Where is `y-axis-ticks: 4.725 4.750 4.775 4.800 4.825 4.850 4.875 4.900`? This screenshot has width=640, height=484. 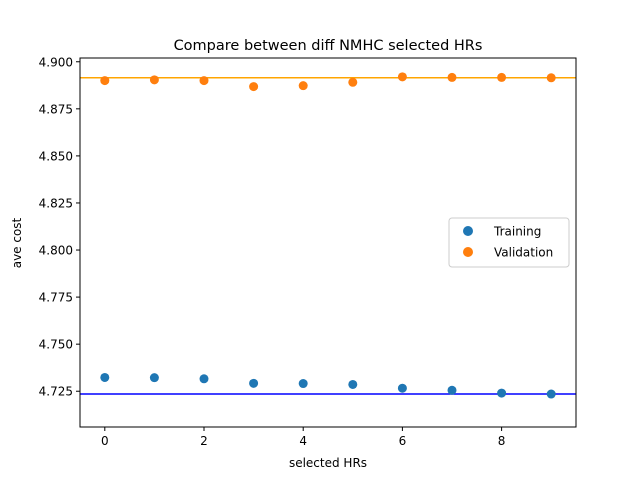 y-axis-ticks: 4.725 4.750 4.775 4.800 4.825 4.850 4.875 4.900 is located at coordinates (59, 227).